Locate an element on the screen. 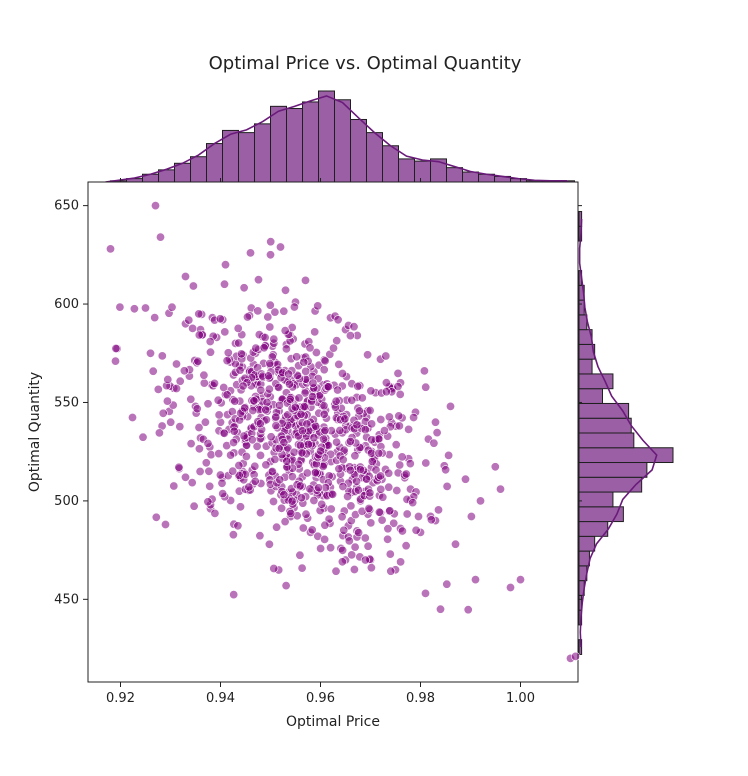  y-tick-label: 500 is located at coordinates (66, 501).